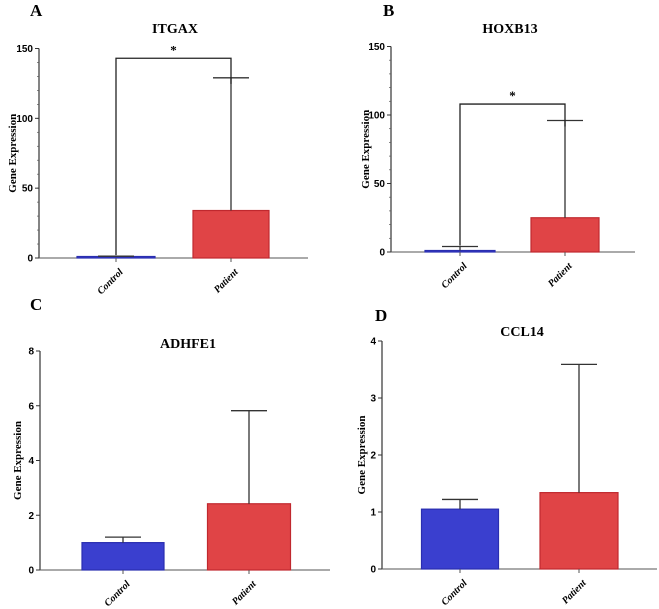 The width and height of the screenshot is (659, 609). Describe the element at coordinates (373, 513) in the screenshot. I see `y-tick-label: 1` at that location.